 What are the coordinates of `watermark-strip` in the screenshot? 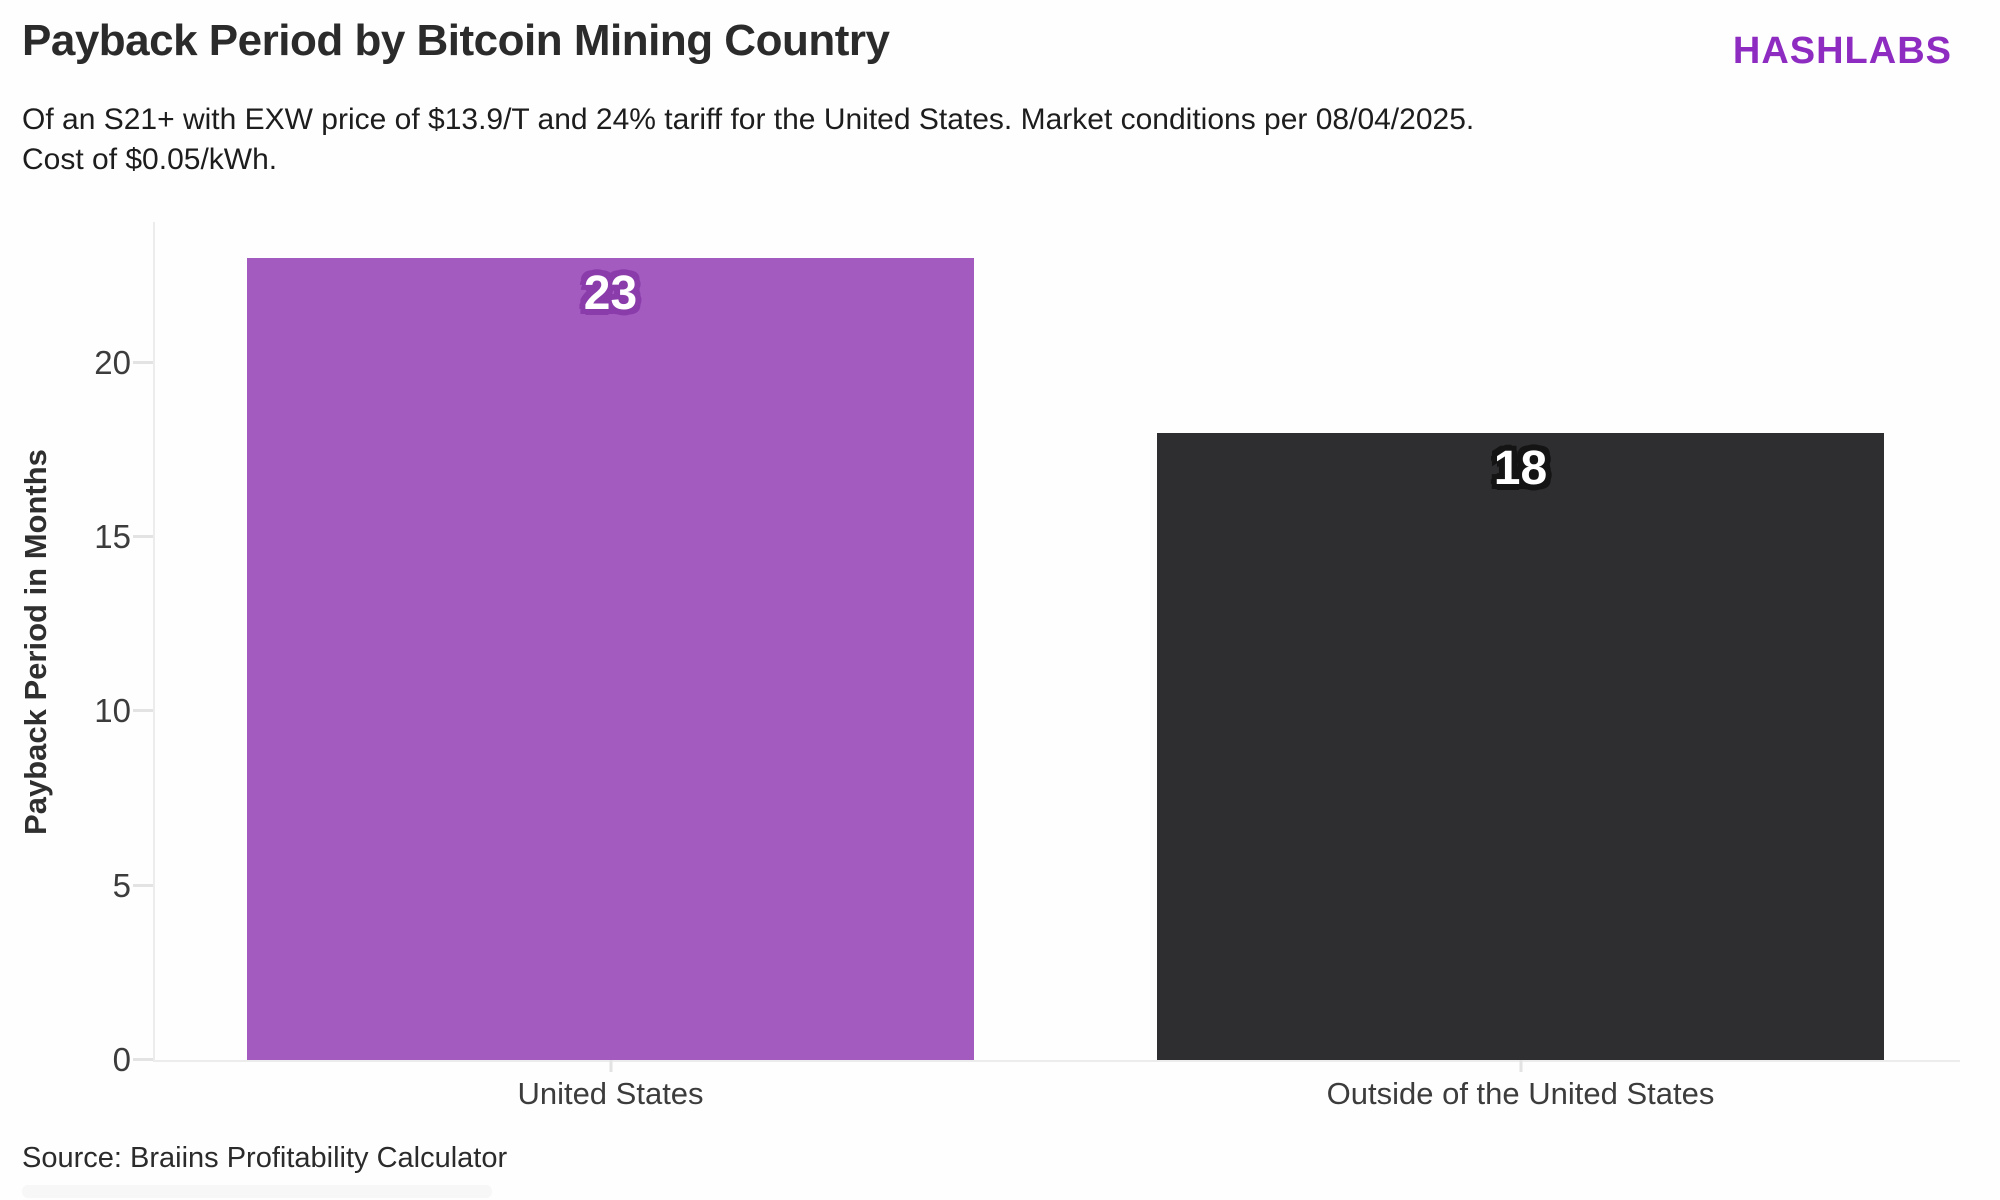 It's located at (257, 1191).